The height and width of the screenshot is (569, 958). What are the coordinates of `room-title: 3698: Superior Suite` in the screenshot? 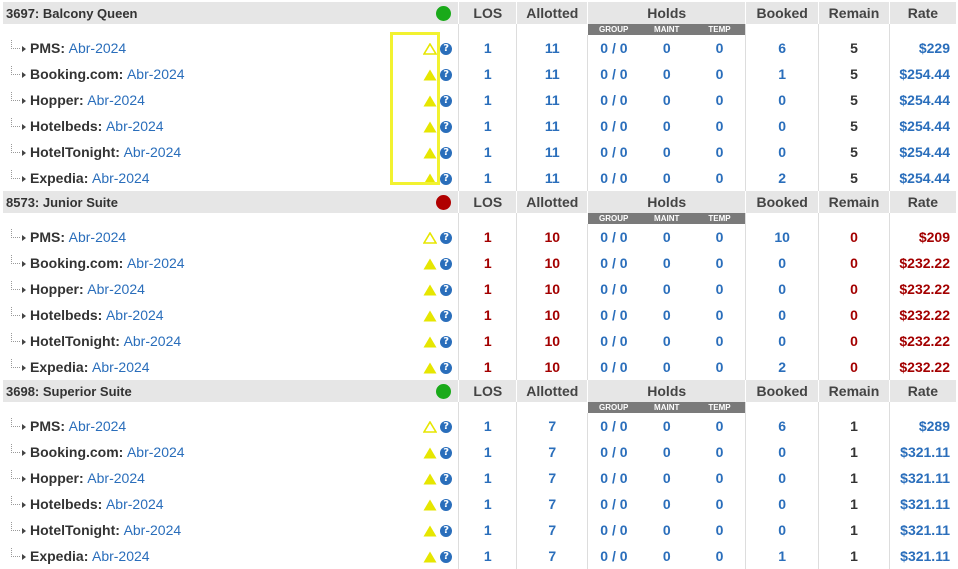 It's located at (204, 391).